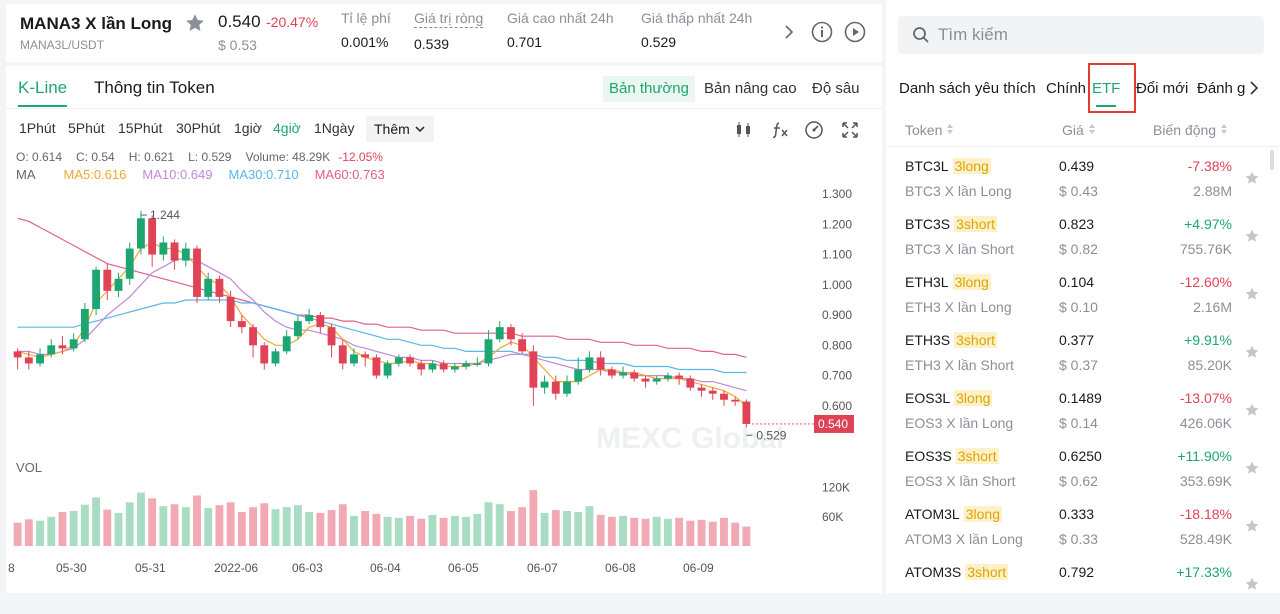 This screenshot has width=1280, height=614. I want to click on tab-rating: Đánh g, so click(1221, 88).